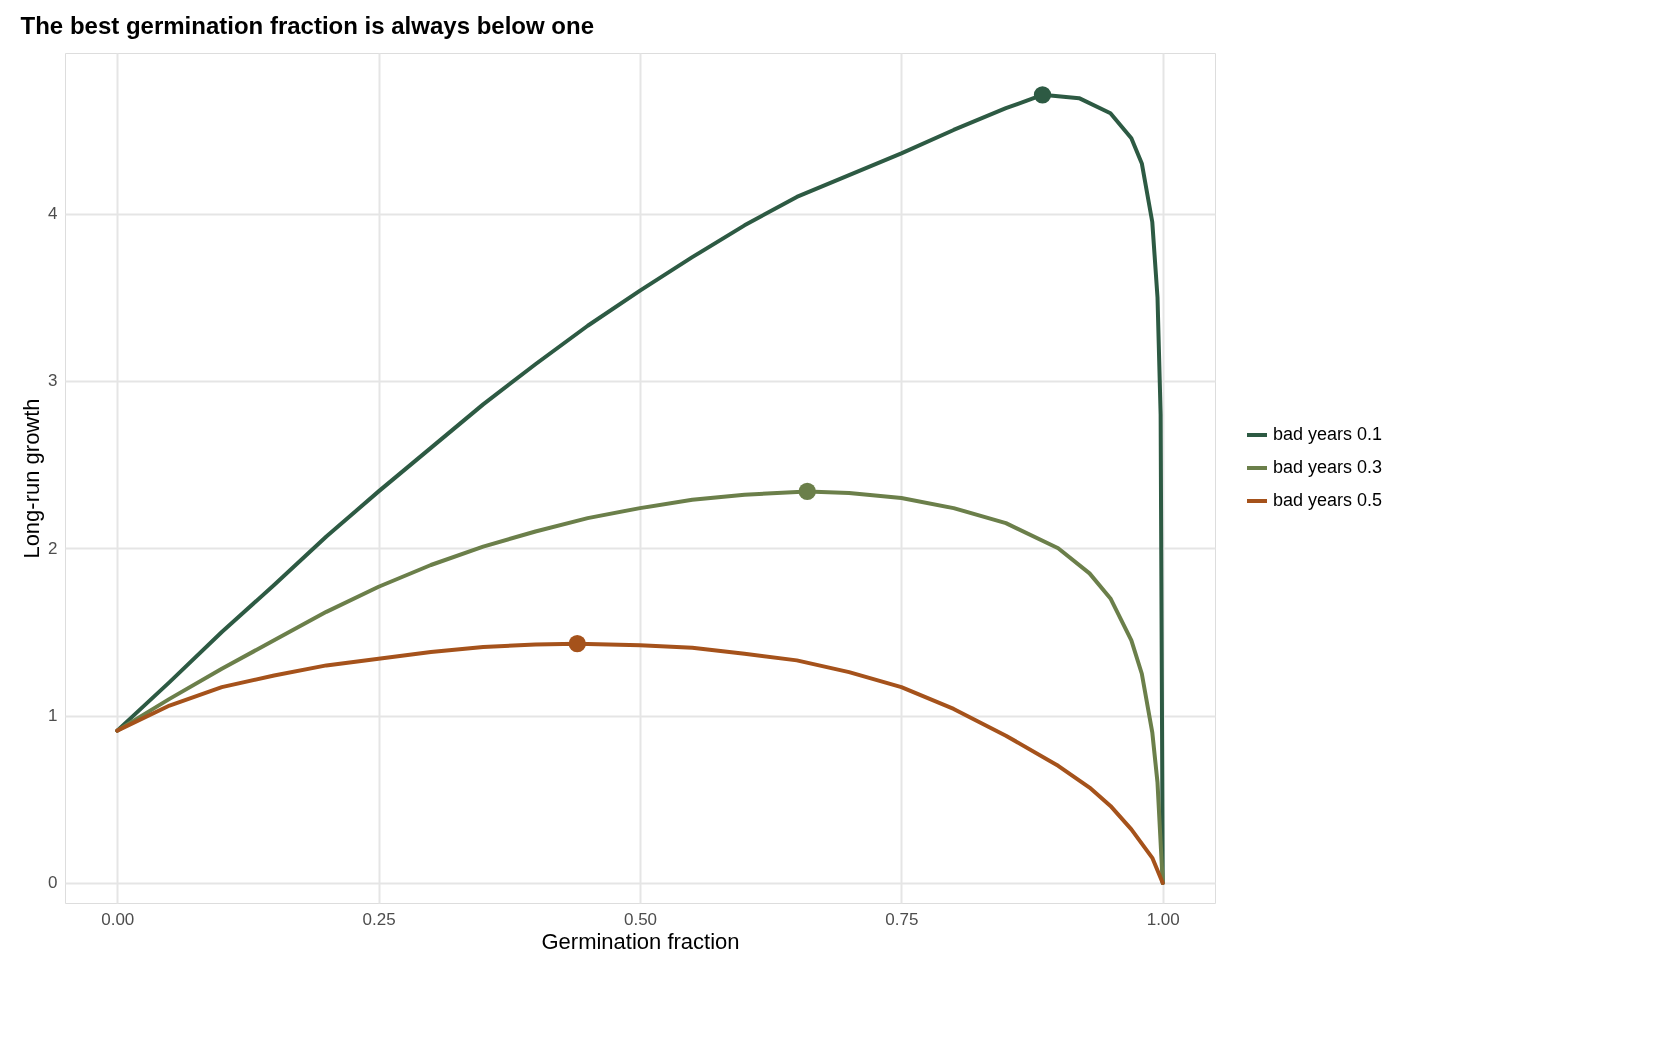  What do you see at coordinates (53, 548) in the screenshot?
I see `y-tick-label: 2` at bounding box center [53, 548].